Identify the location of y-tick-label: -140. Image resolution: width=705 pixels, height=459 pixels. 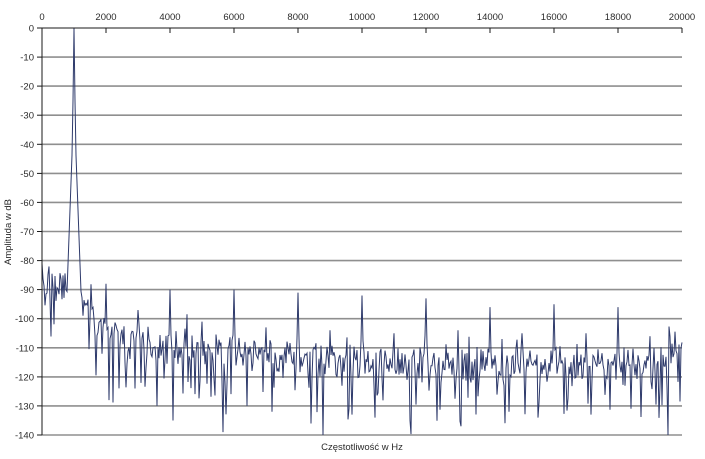
(24, 436).